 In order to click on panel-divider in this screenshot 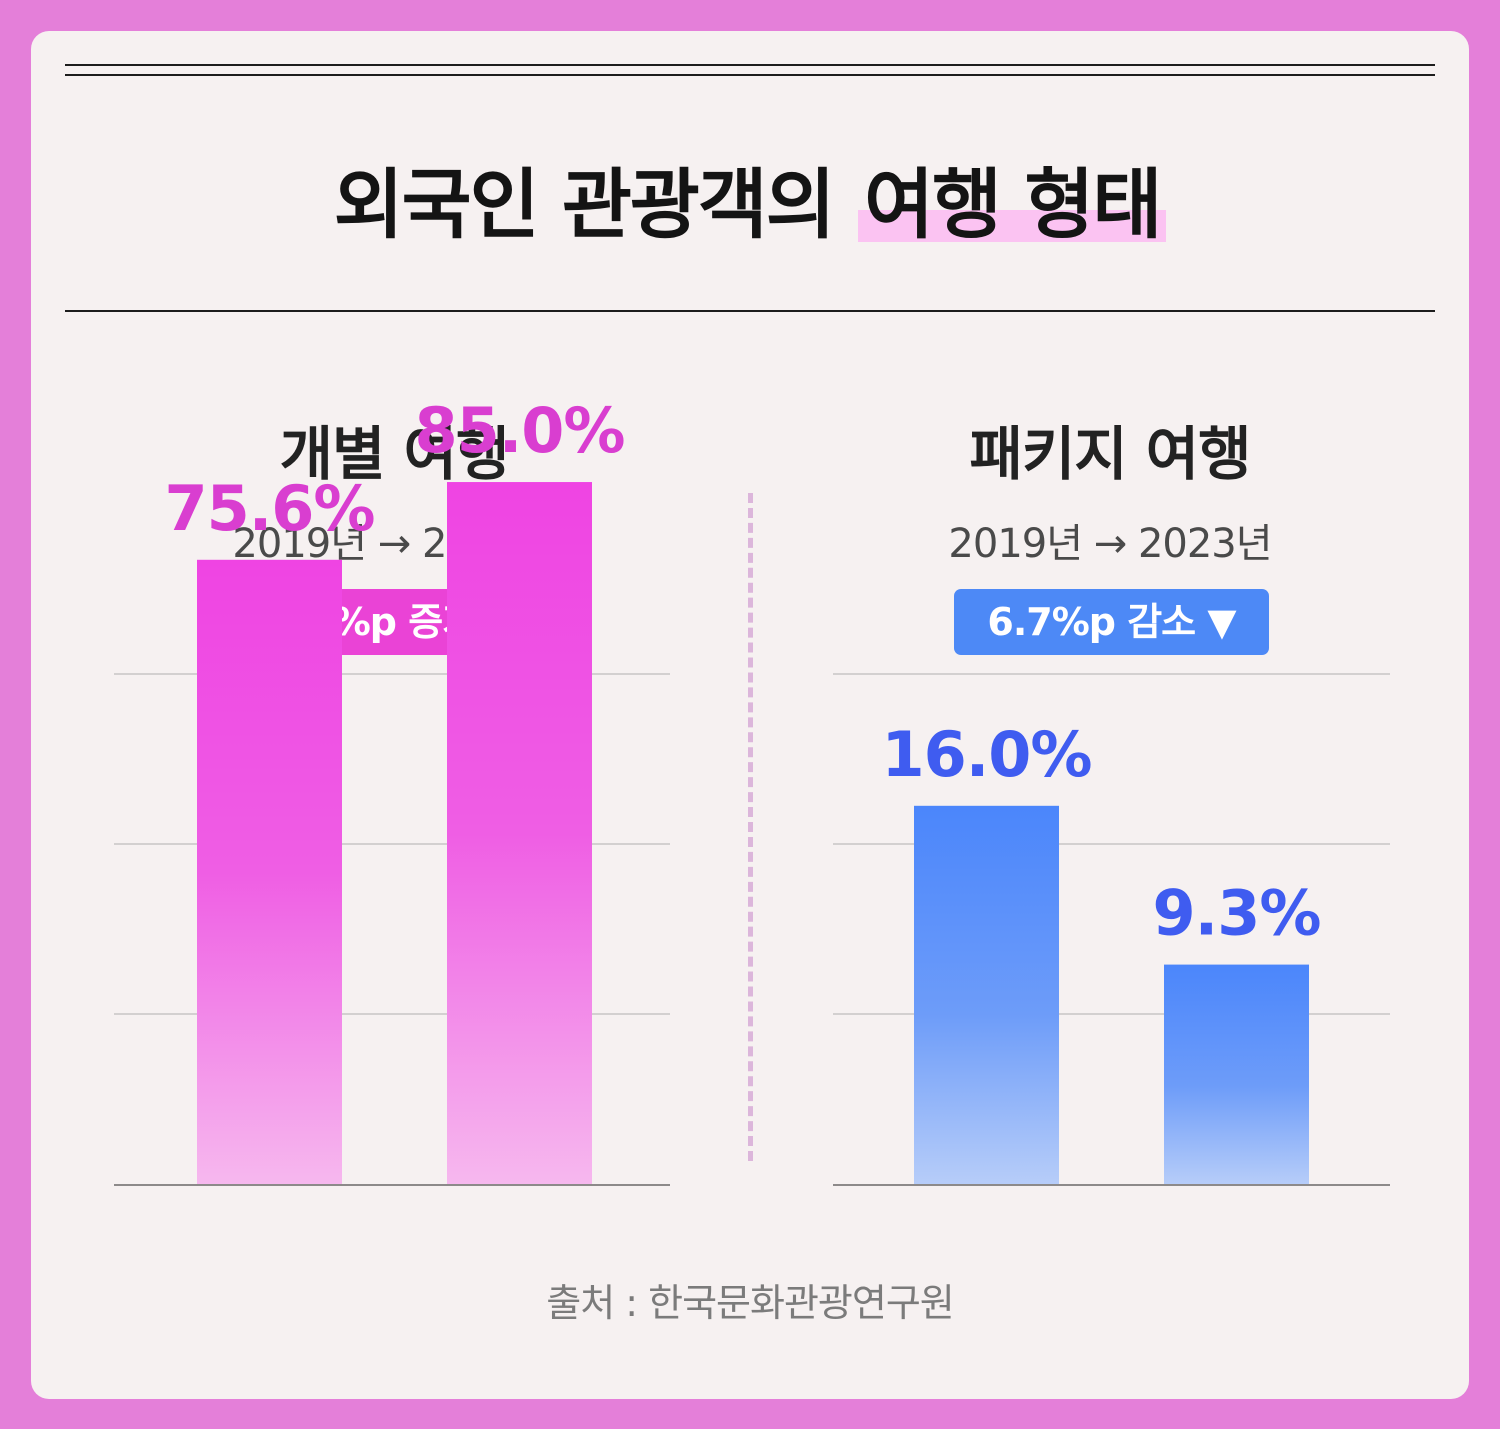, I will do `click(750, 827)`.